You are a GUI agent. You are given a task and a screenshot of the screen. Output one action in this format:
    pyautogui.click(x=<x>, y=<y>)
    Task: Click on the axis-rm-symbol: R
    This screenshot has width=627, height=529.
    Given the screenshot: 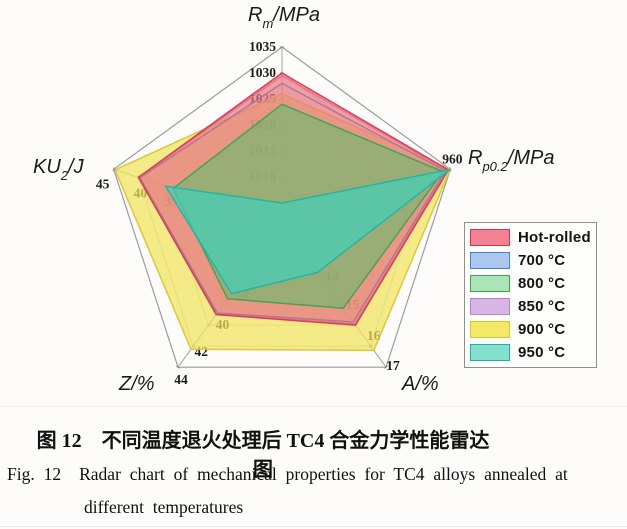 What is the action you would take?
    pyautogui.click(x=255, y=15)
    